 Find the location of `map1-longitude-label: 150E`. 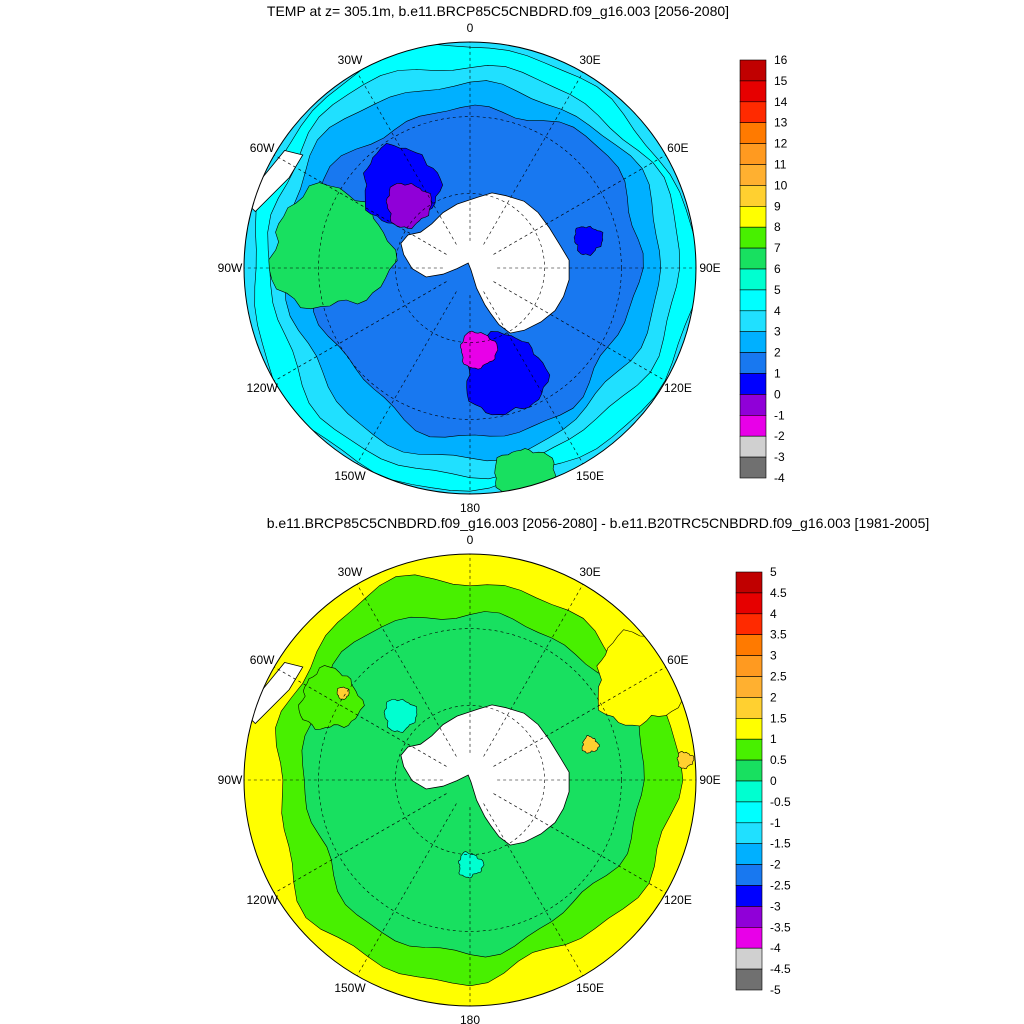

map1-longitude-label: 150E is located at coordinates (590, 476).